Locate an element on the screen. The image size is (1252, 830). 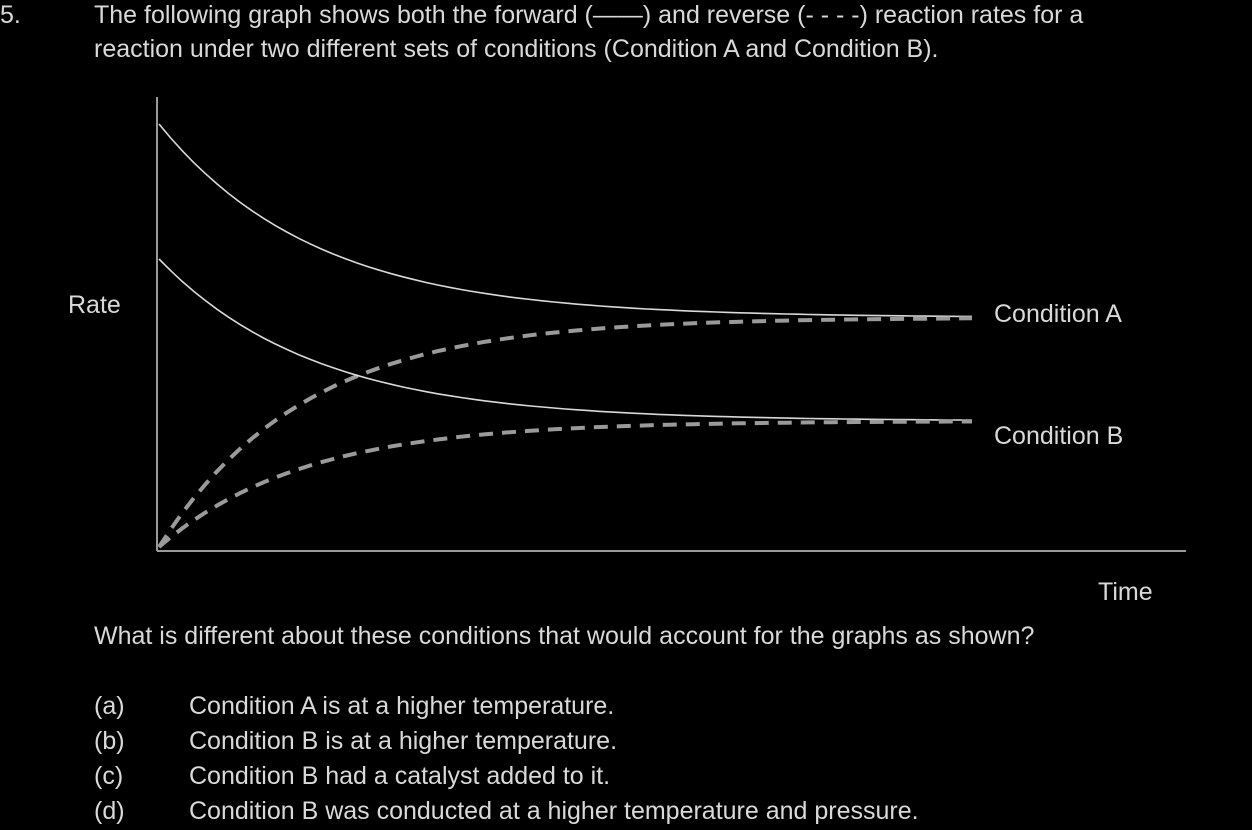
option-letter: (b) is located at coordinates (109, 741).